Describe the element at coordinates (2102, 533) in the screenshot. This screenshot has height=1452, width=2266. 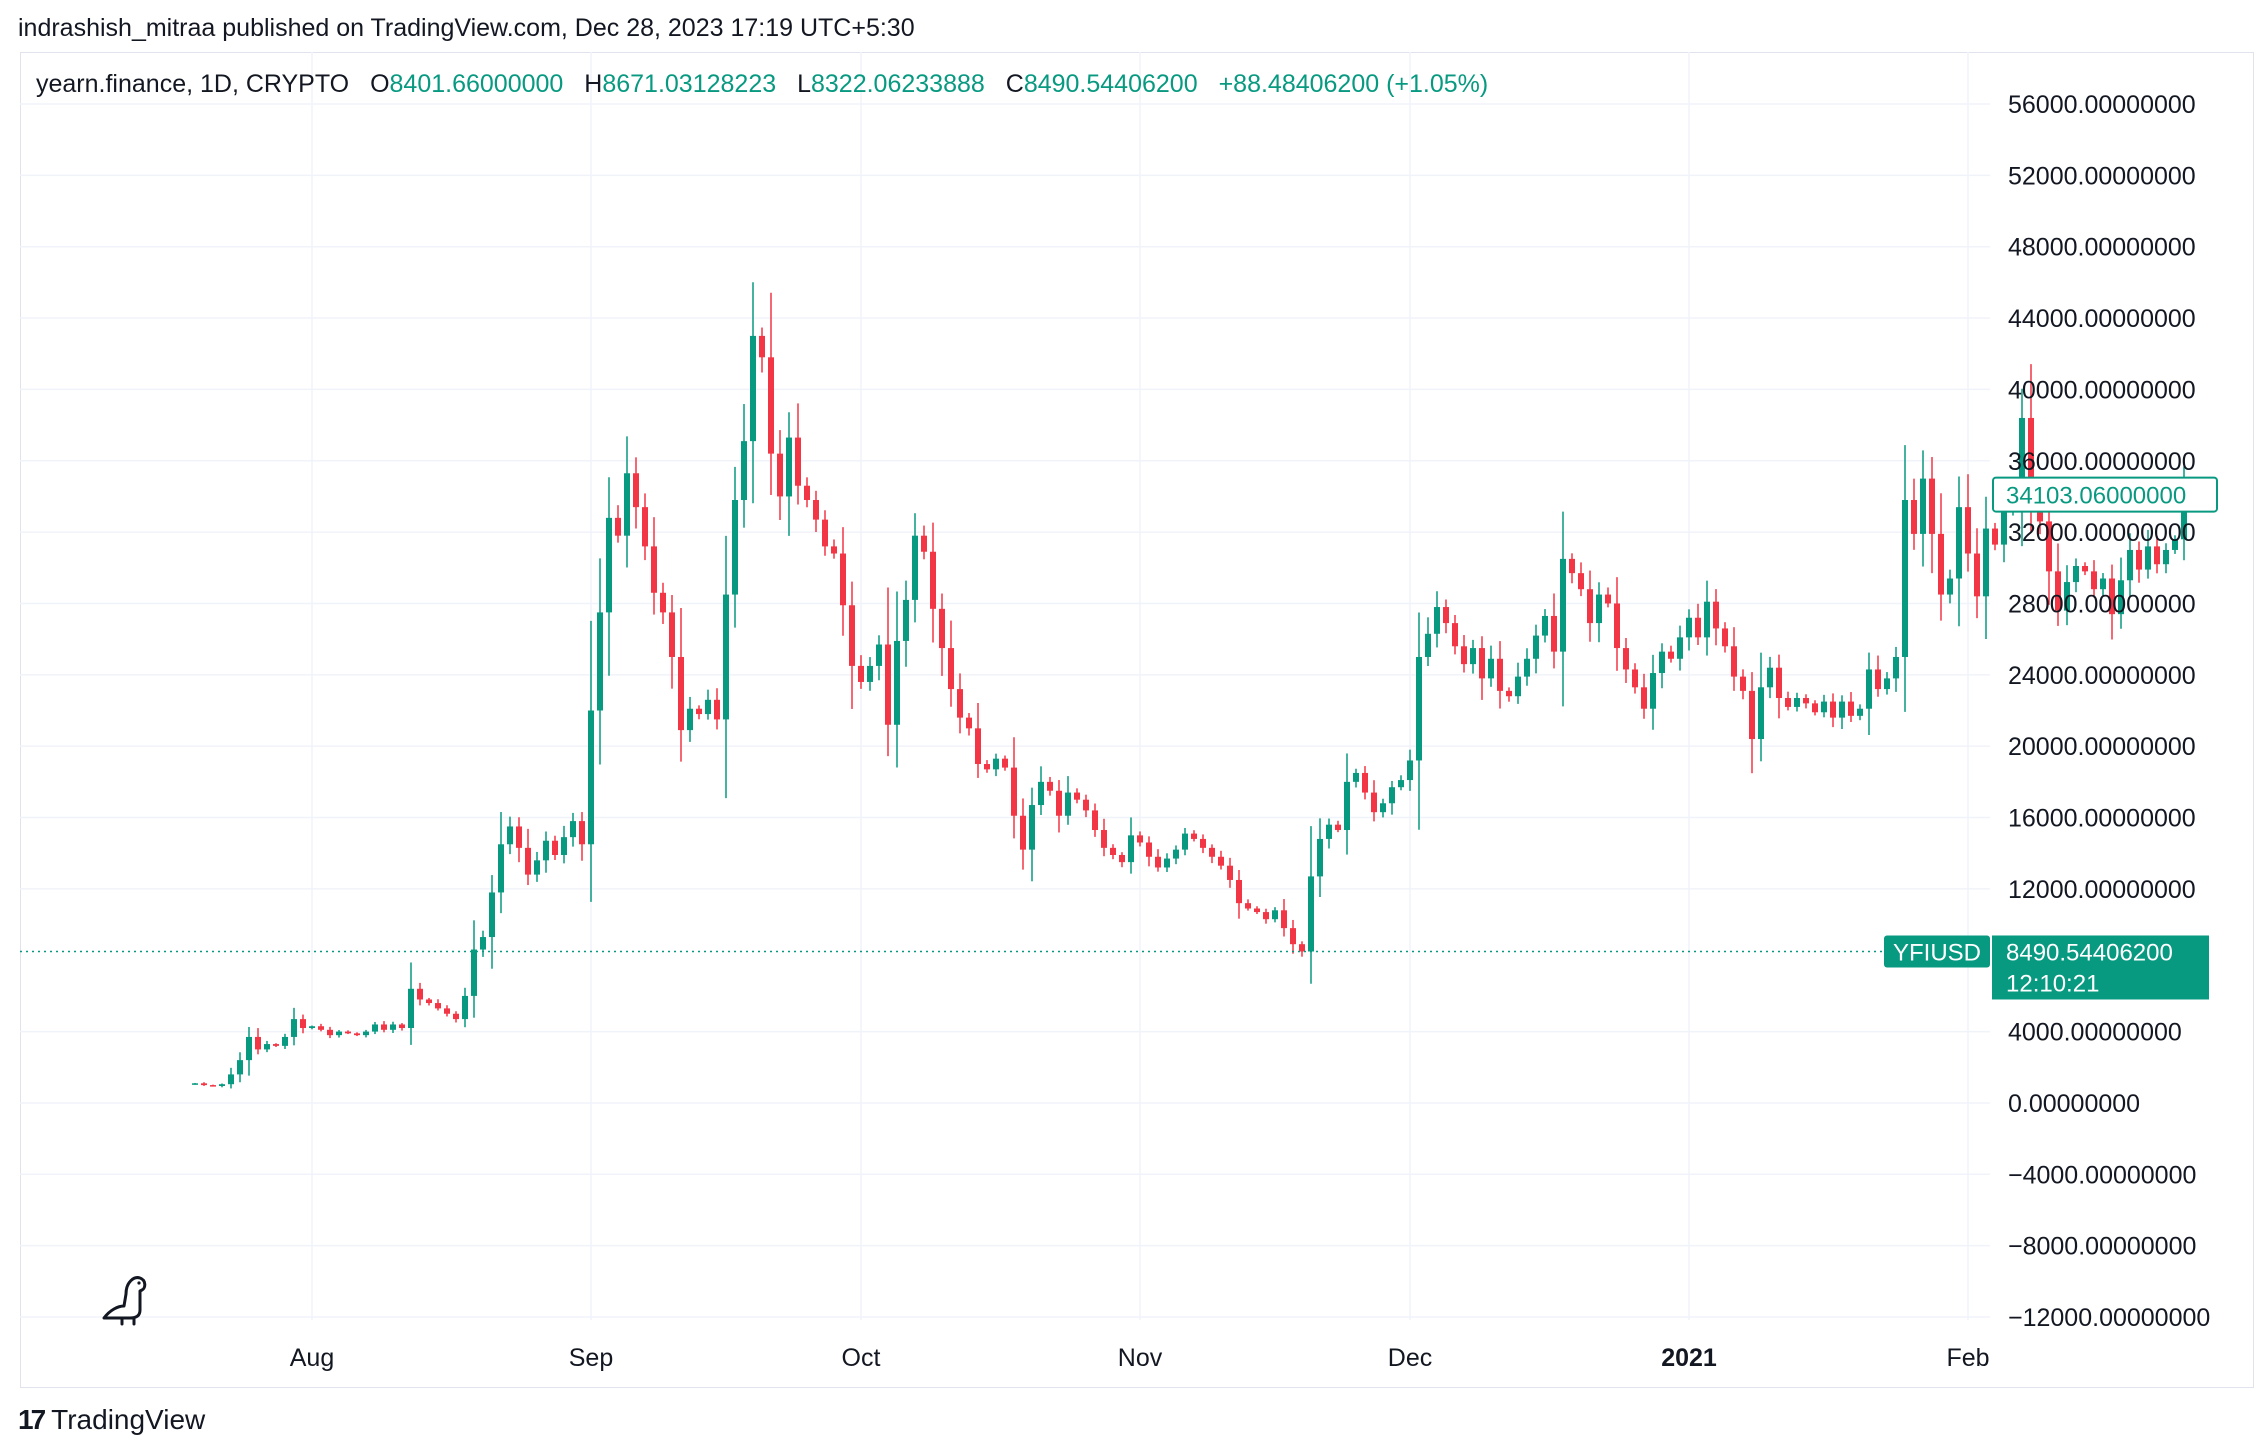
I see `price-tick-label: 32000.00000000` at that location.